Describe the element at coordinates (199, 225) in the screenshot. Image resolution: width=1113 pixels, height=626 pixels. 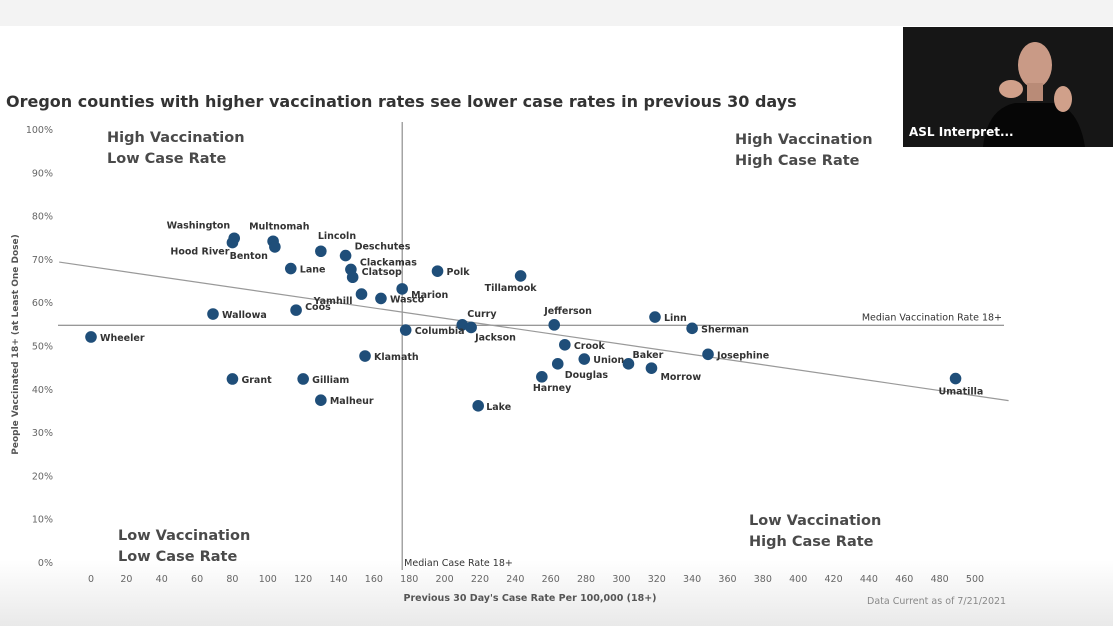
I see `county-label: Washington` at that location.